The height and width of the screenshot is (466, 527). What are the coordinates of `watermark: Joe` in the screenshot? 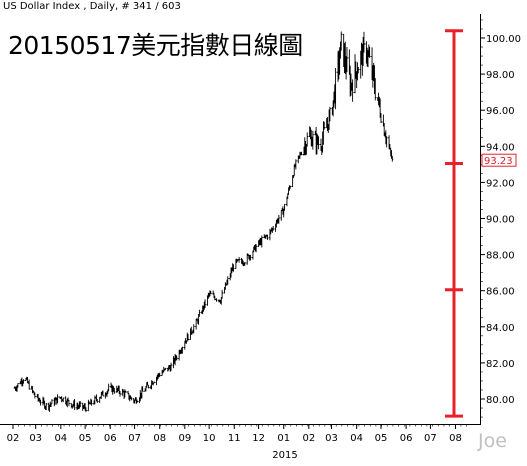 It's located at (492, 441).